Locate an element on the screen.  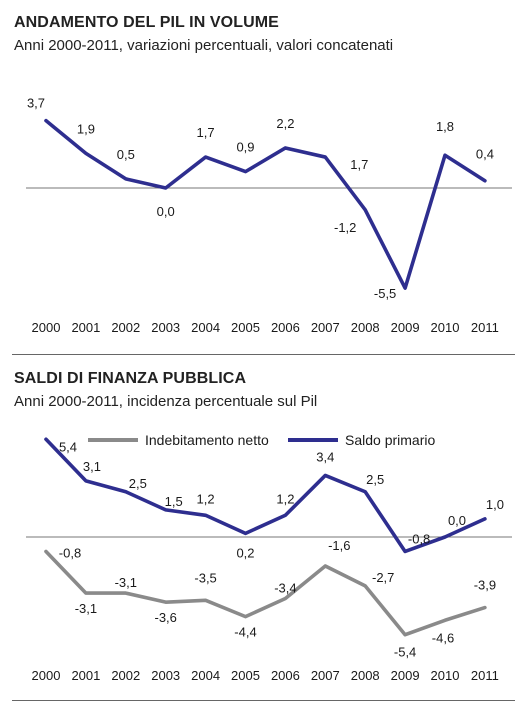
data-label: -2,7 is located at coordinates (383, 577).